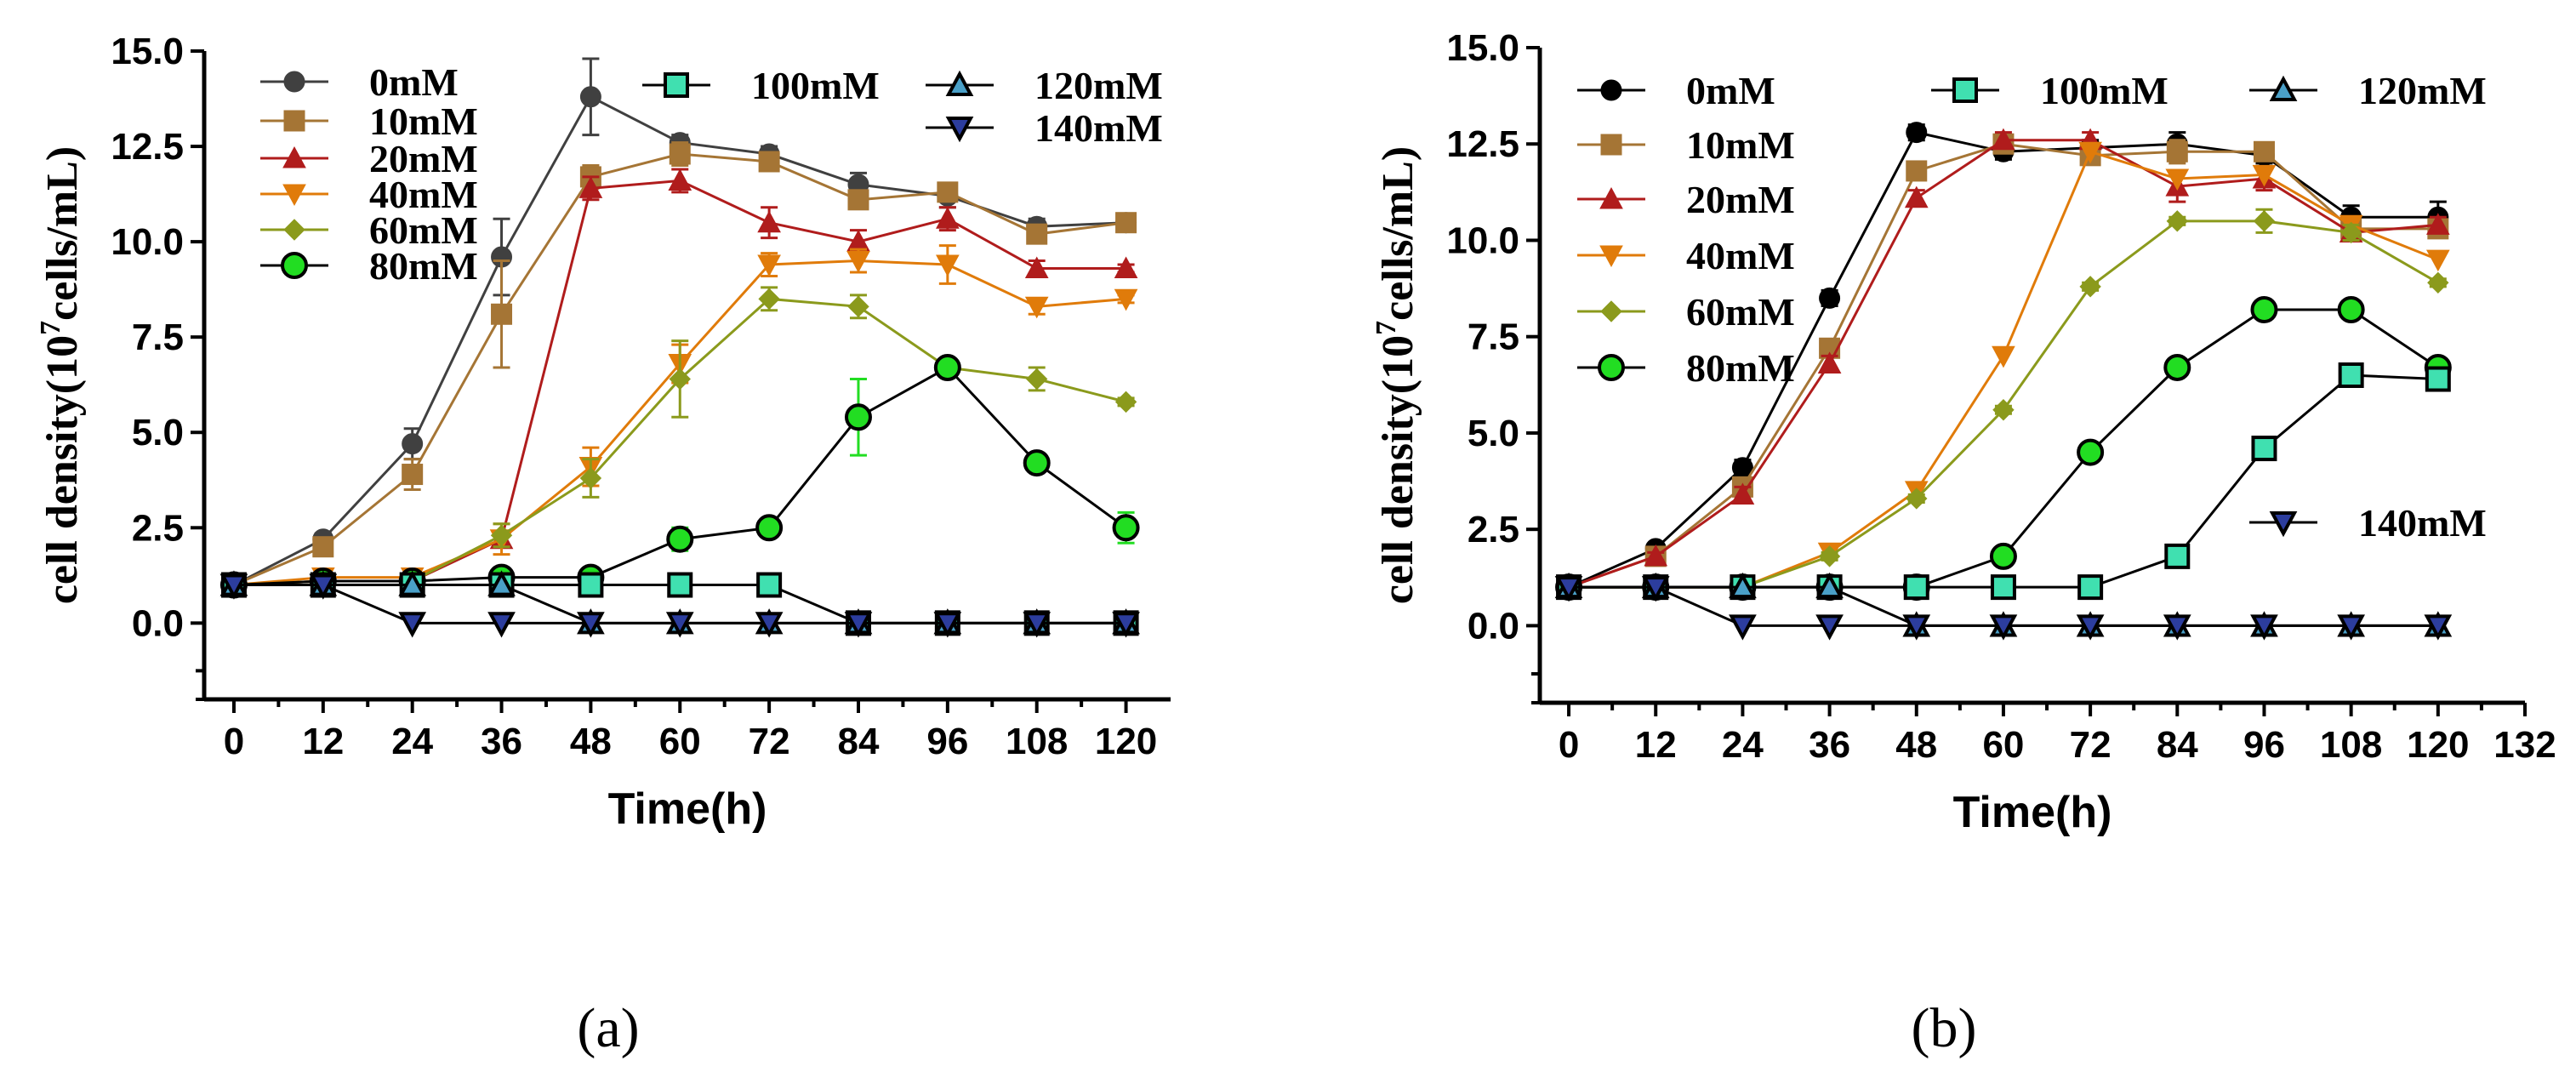 The width and height of the screenshot is (2576, 1072). What do you see at coordinates (2091, 745) in the screenshot?
I see `panel-b-x-tick-label: 72` at bounding box center [2091, 745].